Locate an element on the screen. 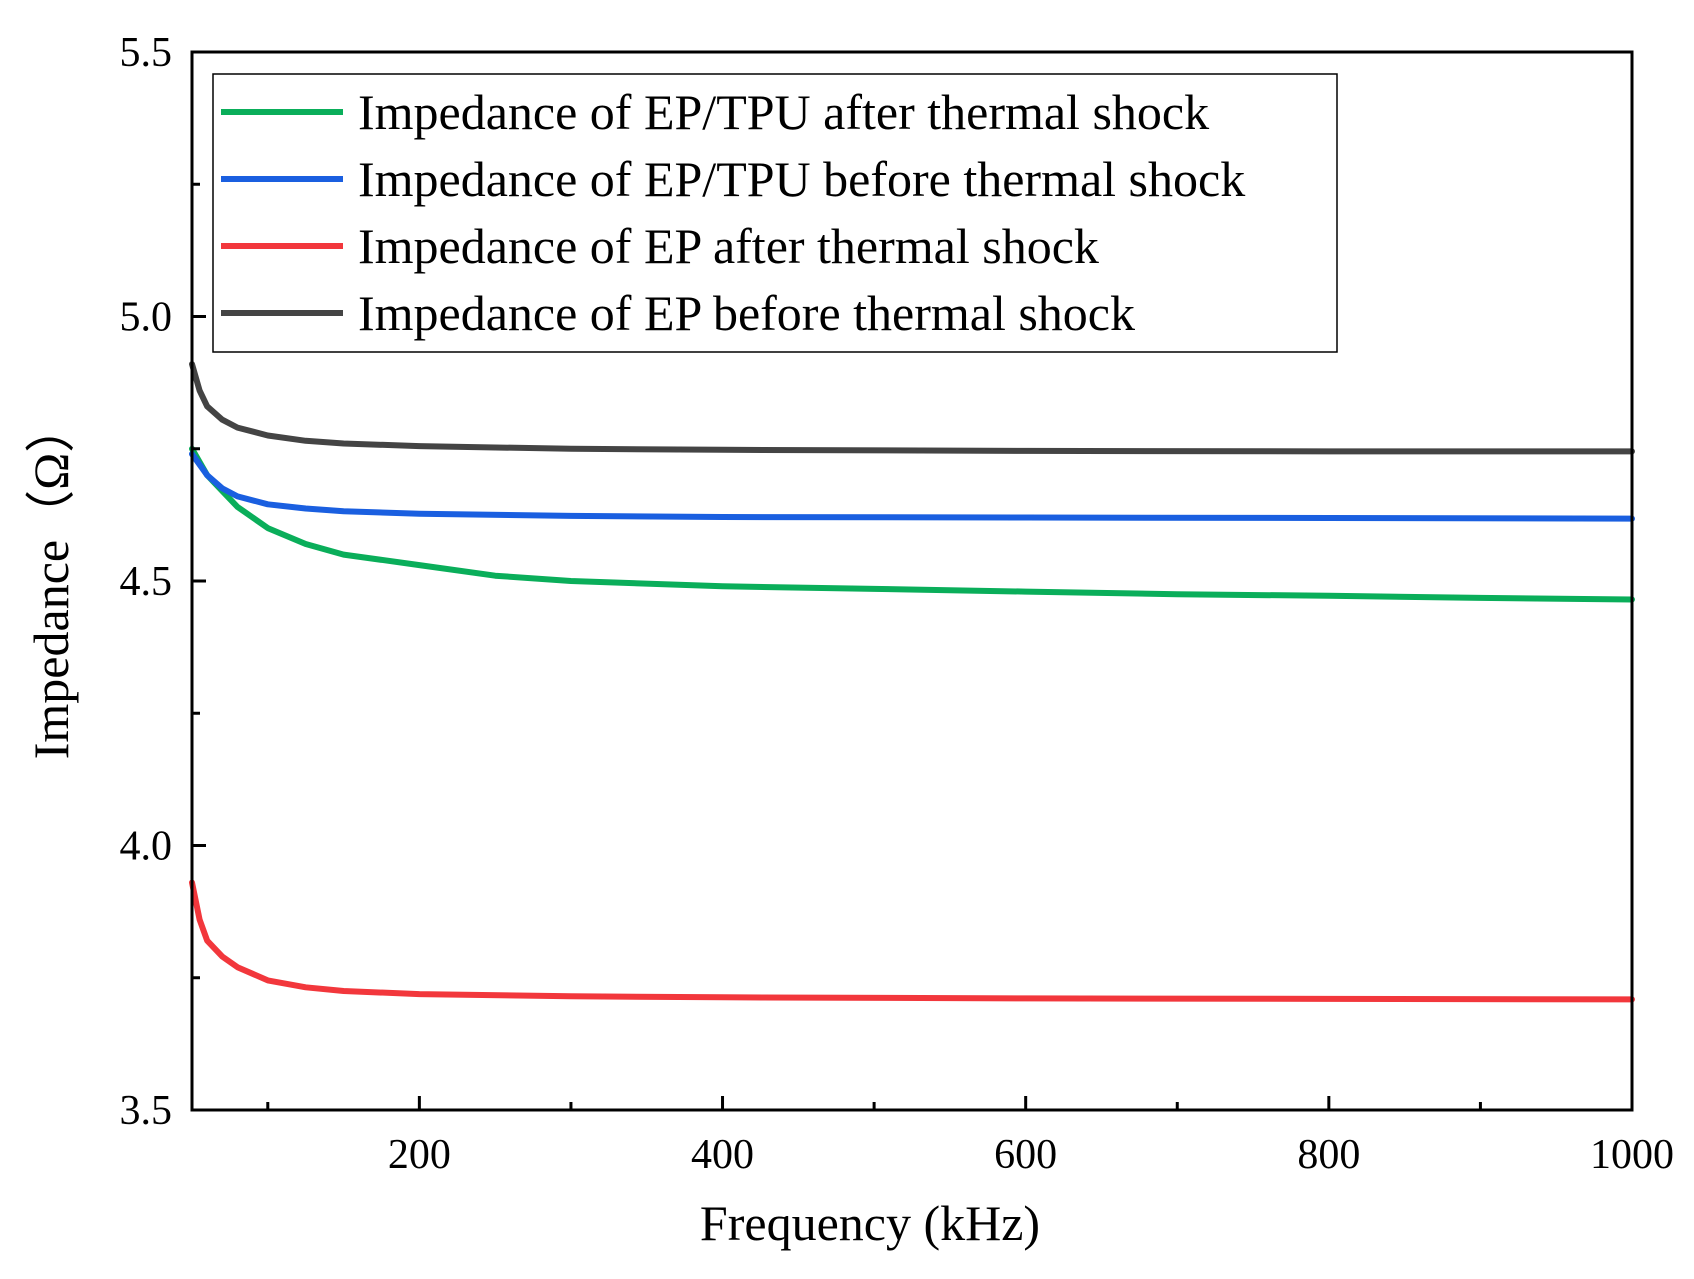  y-axis-title: Impedance（Ω） is located at coordinates (51, 581).